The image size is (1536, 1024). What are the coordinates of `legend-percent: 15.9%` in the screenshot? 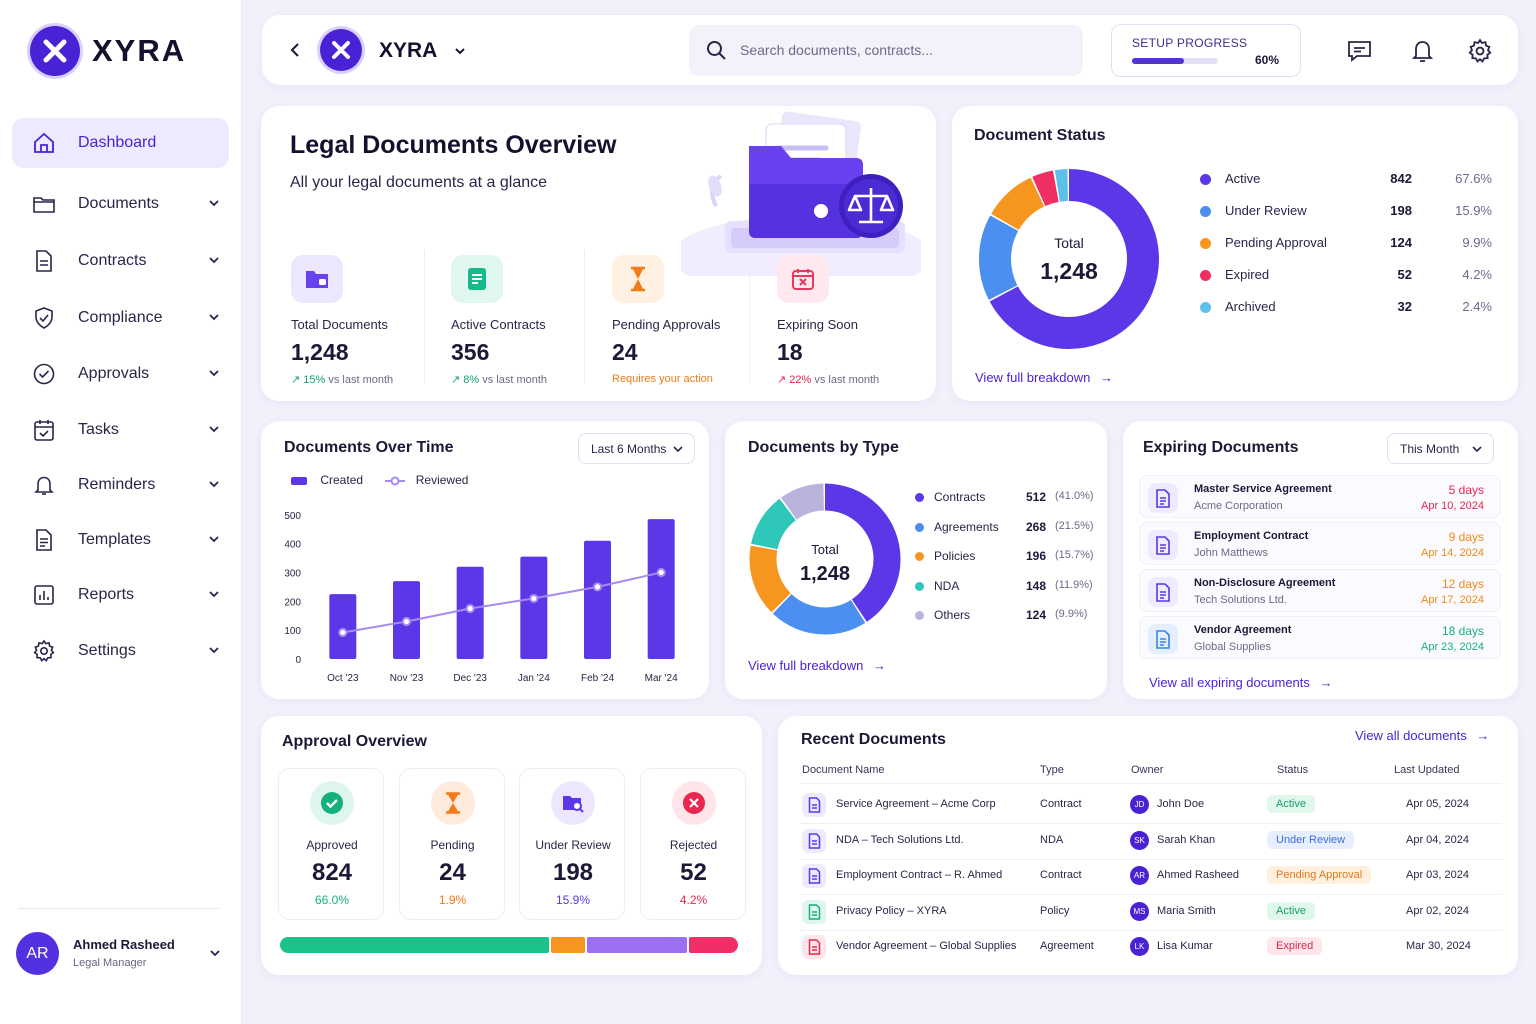 It's located at (1473, 210).